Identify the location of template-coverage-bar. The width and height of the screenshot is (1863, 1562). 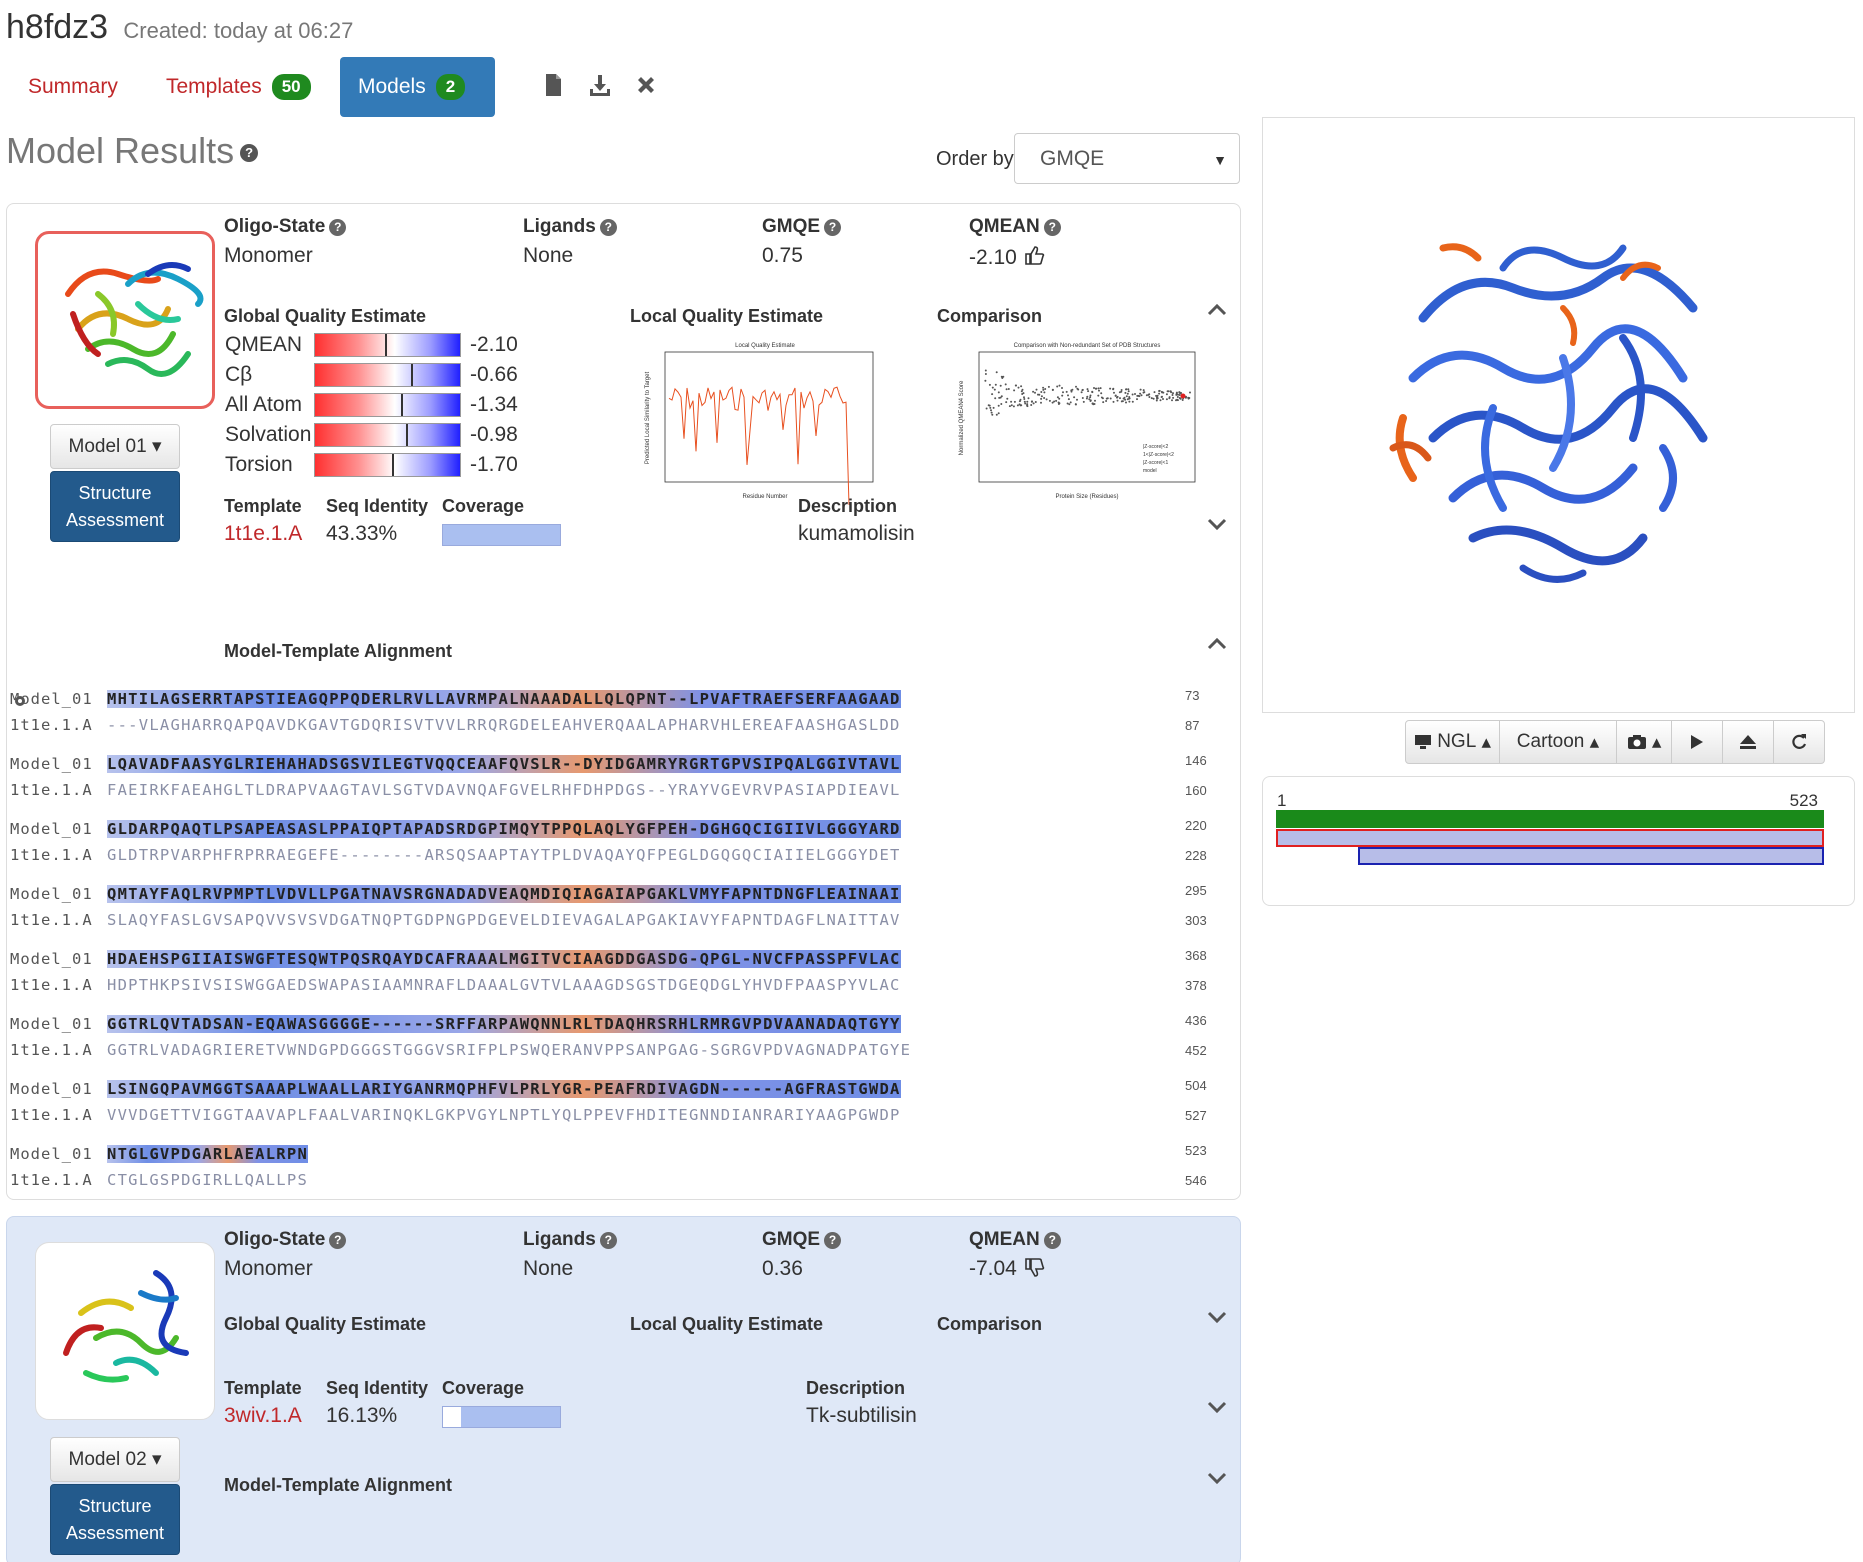
(1591, 856).